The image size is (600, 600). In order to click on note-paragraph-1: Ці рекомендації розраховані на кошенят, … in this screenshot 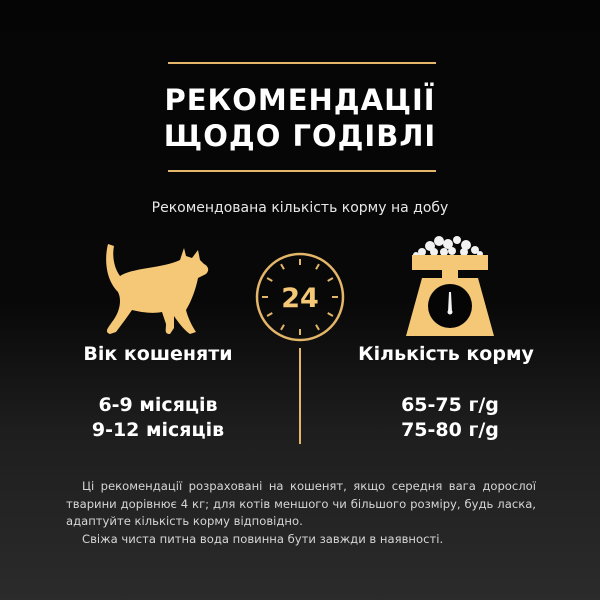, I will do `click(301, 503)`.